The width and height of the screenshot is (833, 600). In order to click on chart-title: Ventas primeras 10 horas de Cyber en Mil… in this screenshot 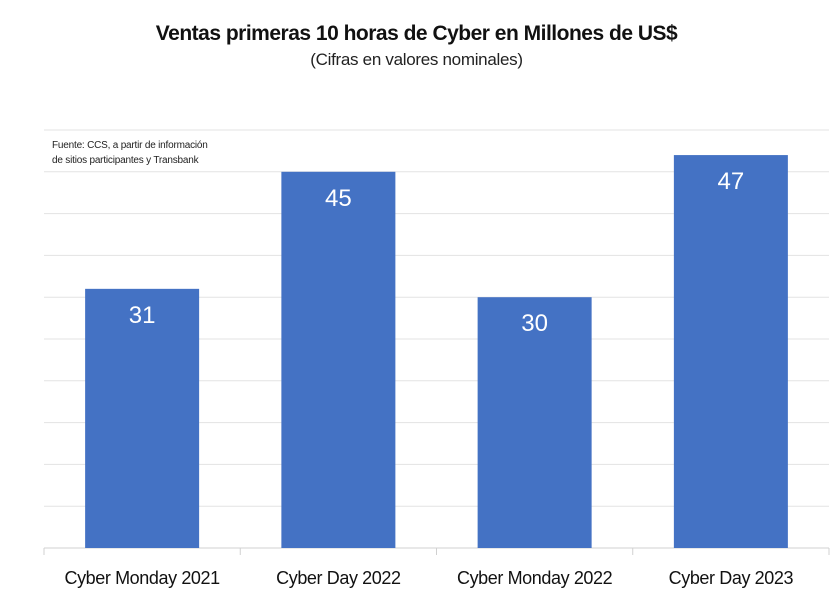, I will do `click(416, 33)`.